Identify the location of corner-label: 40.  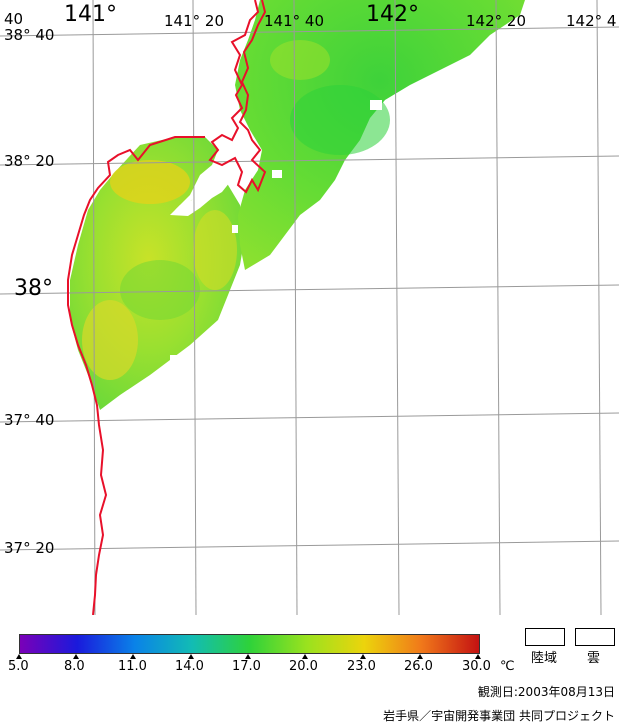
(14, 19).